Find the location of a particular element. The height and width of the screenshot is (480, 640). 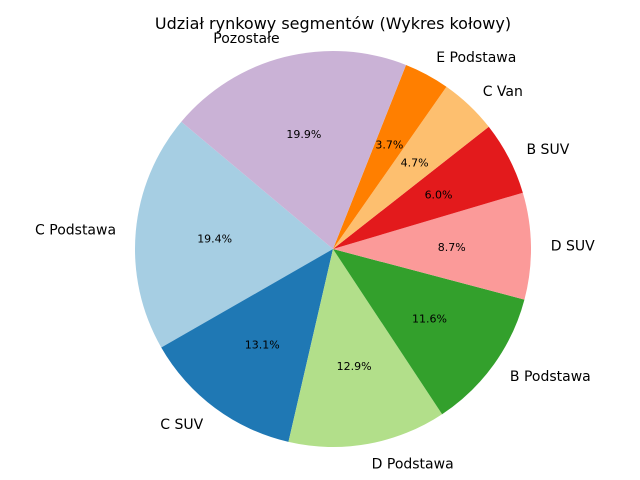

pie-slice-d-suv is located at coordinates (432, 246).